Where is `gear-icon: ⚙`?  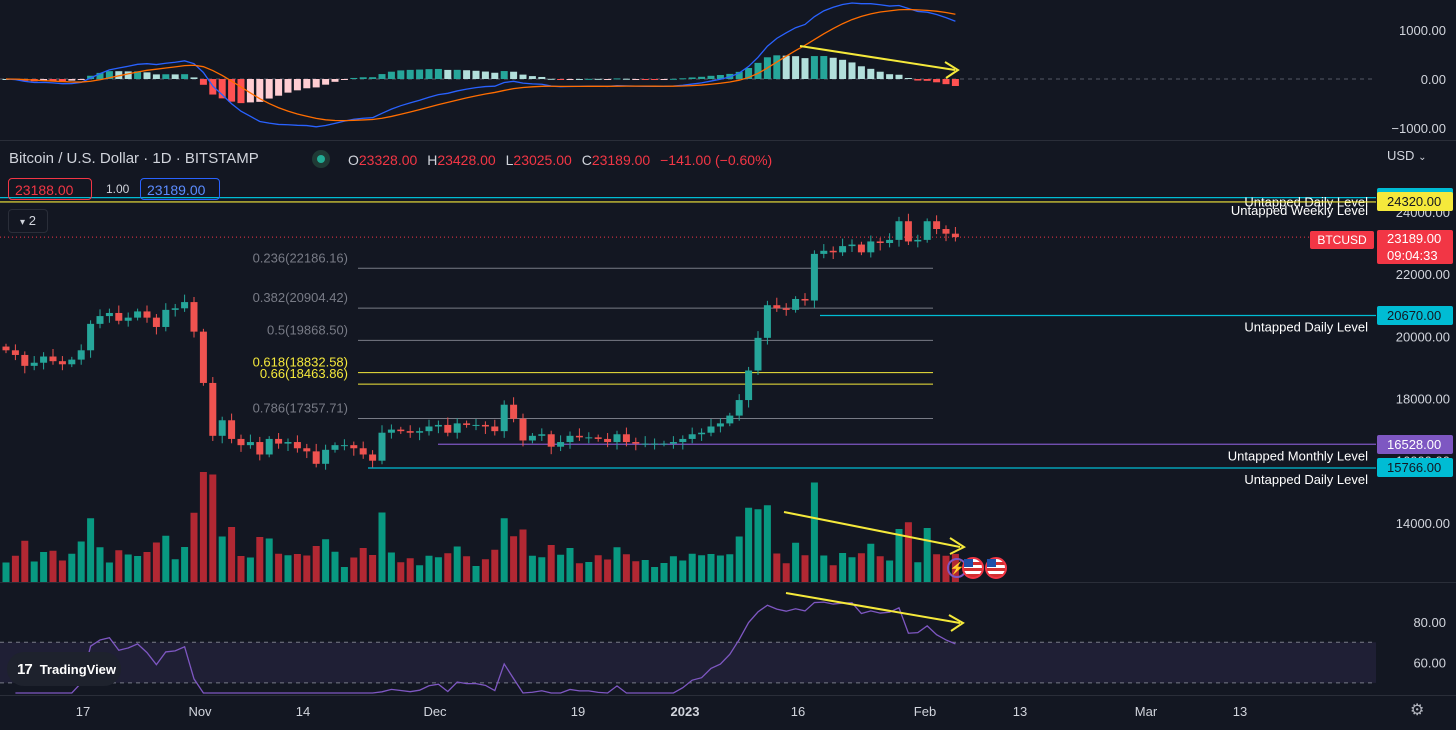 gear-icon: ⚙ is located at coordinates (1417, 710).